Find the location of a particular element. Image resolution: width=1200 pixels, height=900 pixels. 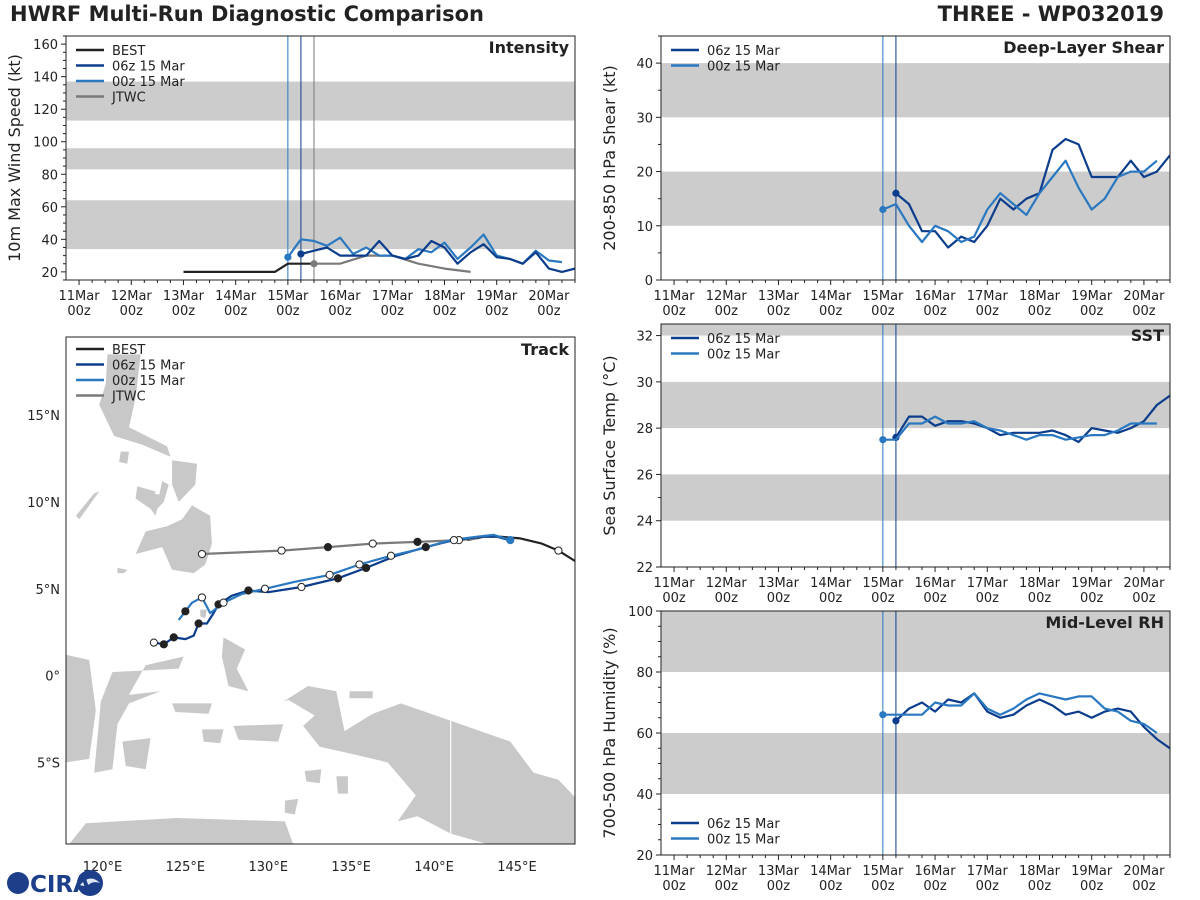

sst-ytick-label: 22 is located at coordinates (644, 568).